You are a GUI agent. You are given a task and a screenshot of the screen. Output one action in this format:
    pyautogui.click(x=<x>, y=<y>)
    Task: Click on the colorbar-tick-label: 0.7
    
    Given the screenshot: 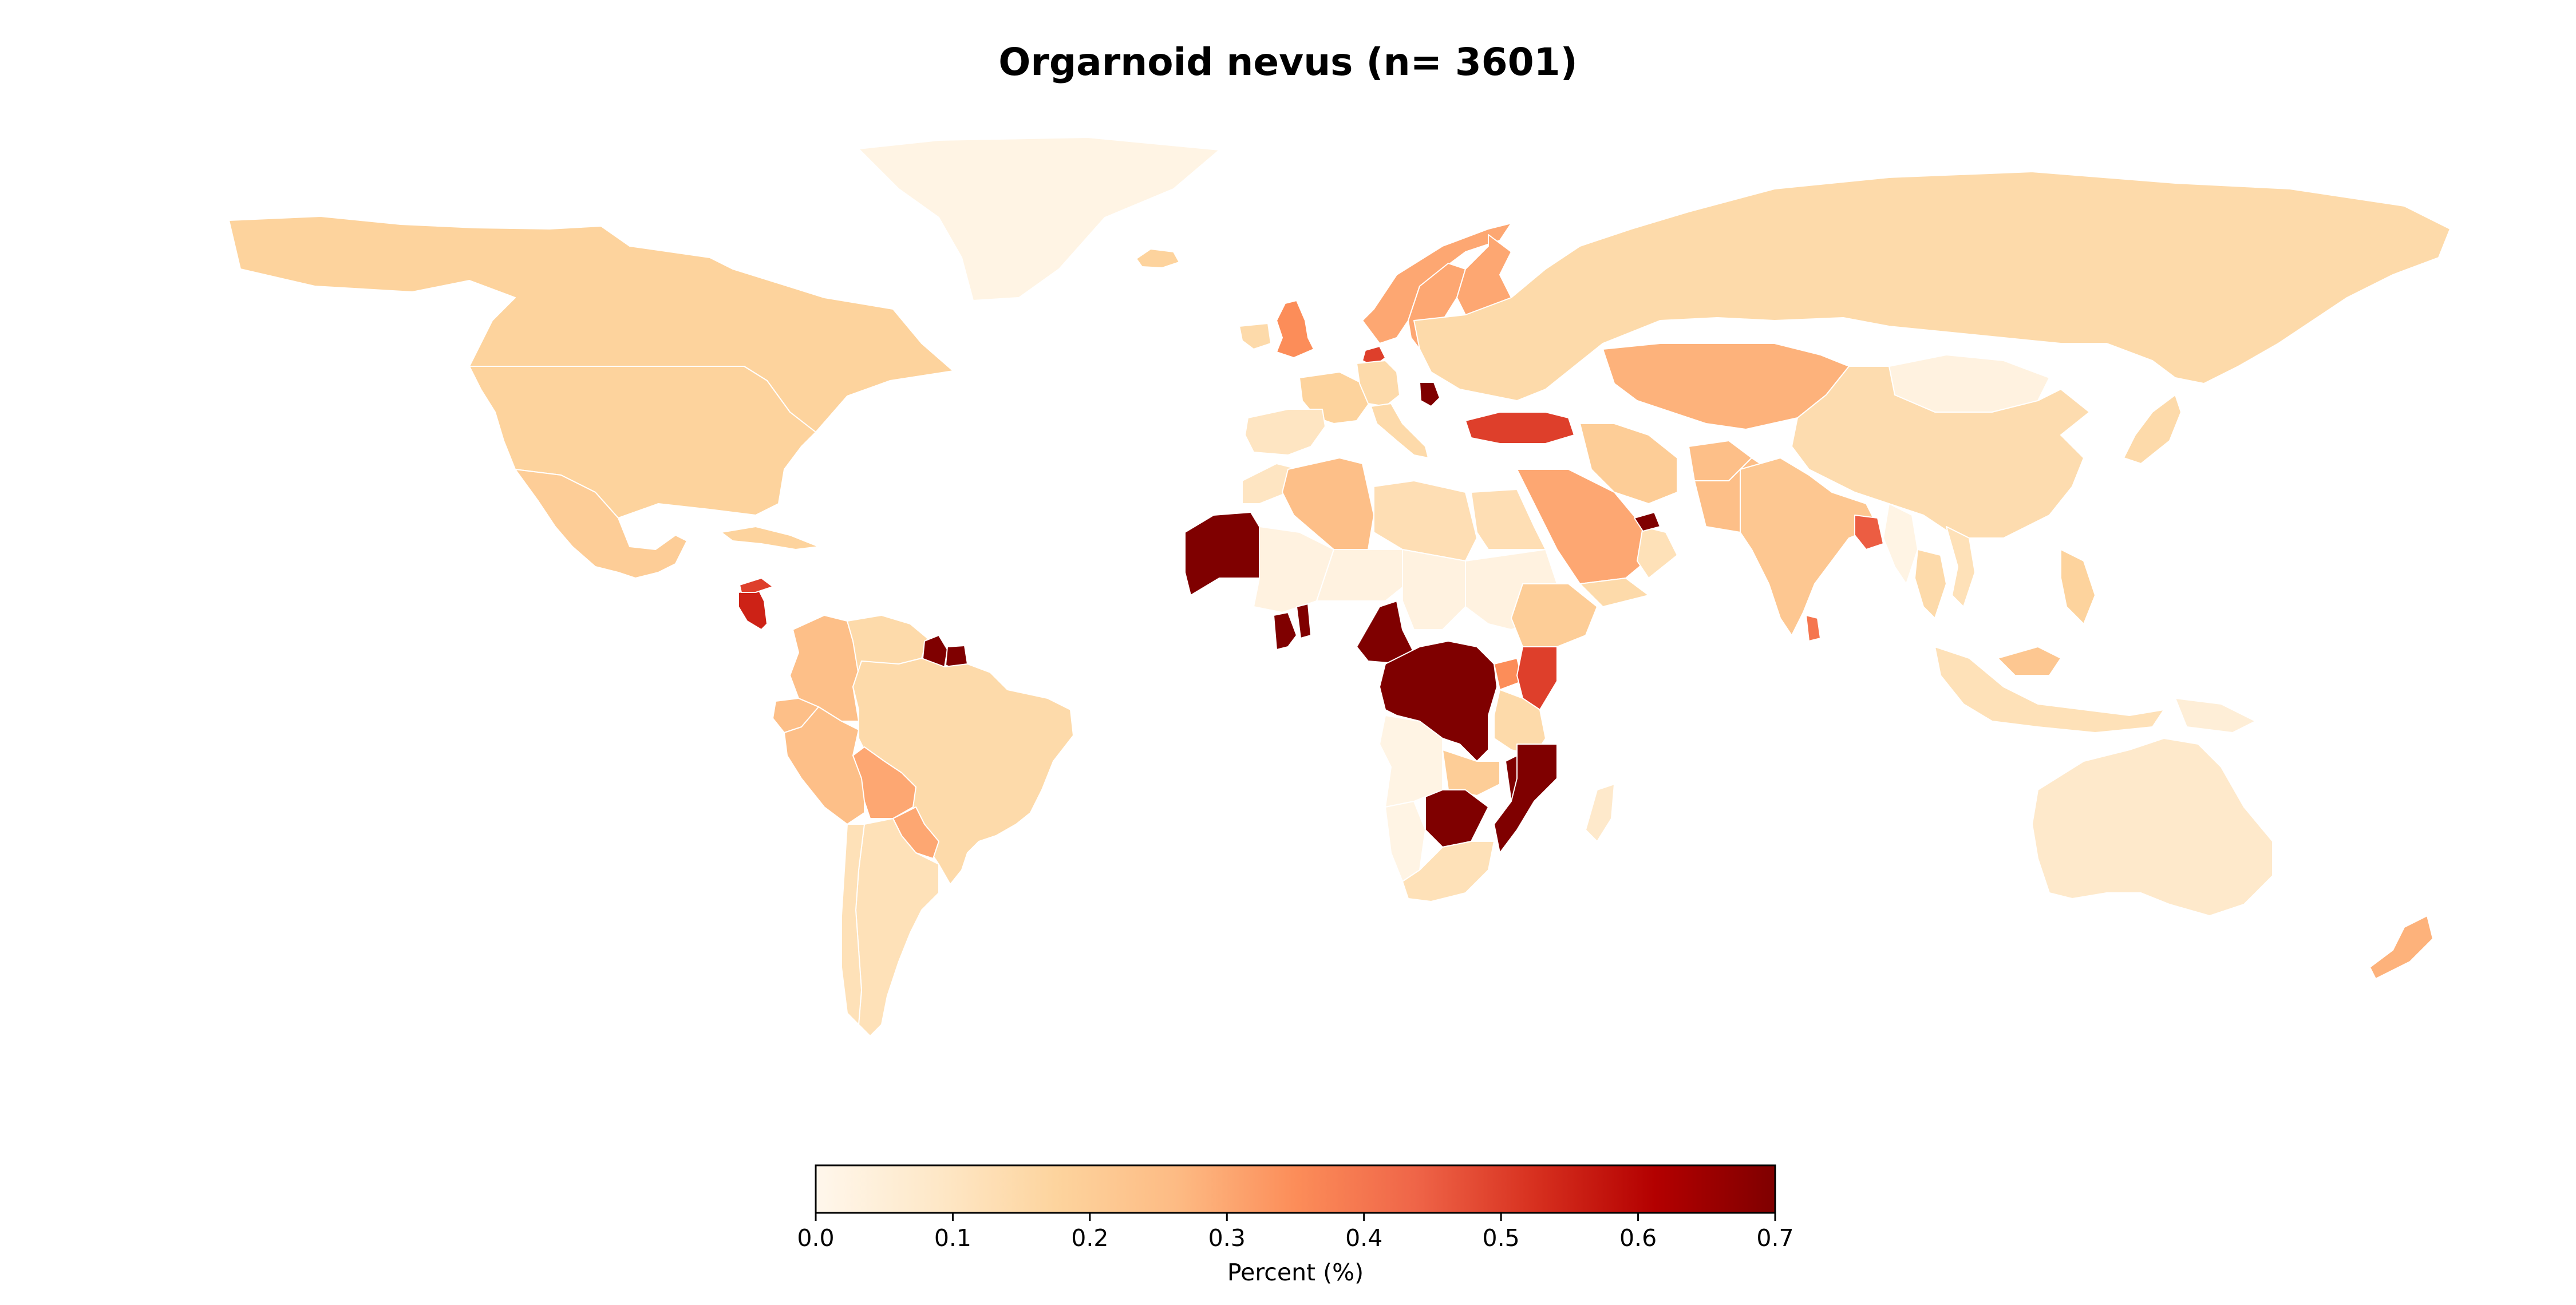 What is the action you would take?
    pyautogui.click(x=1774, y=1238)
    